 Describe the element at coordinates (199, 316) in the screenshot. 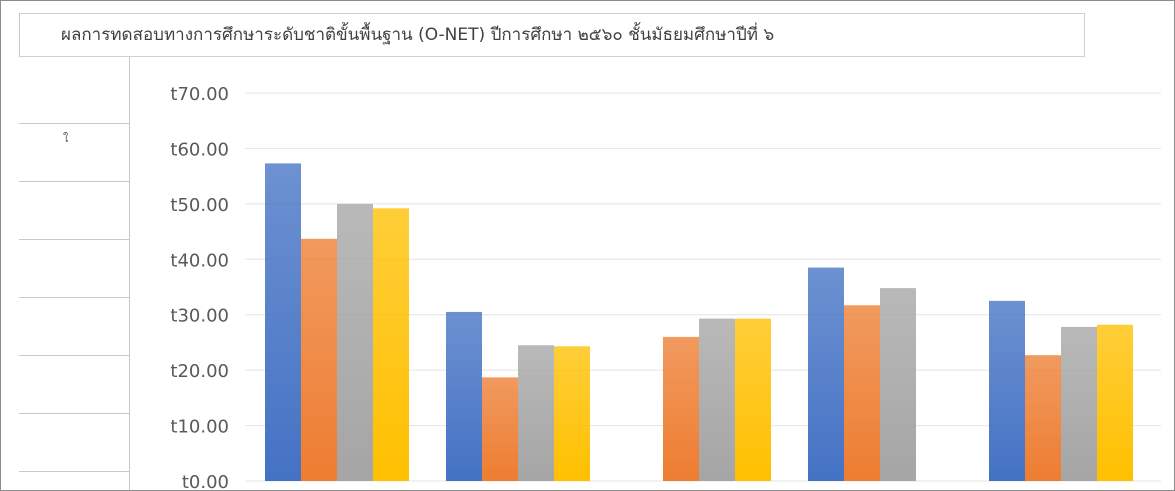

I see `y-tick-label: t30.00` at that location.